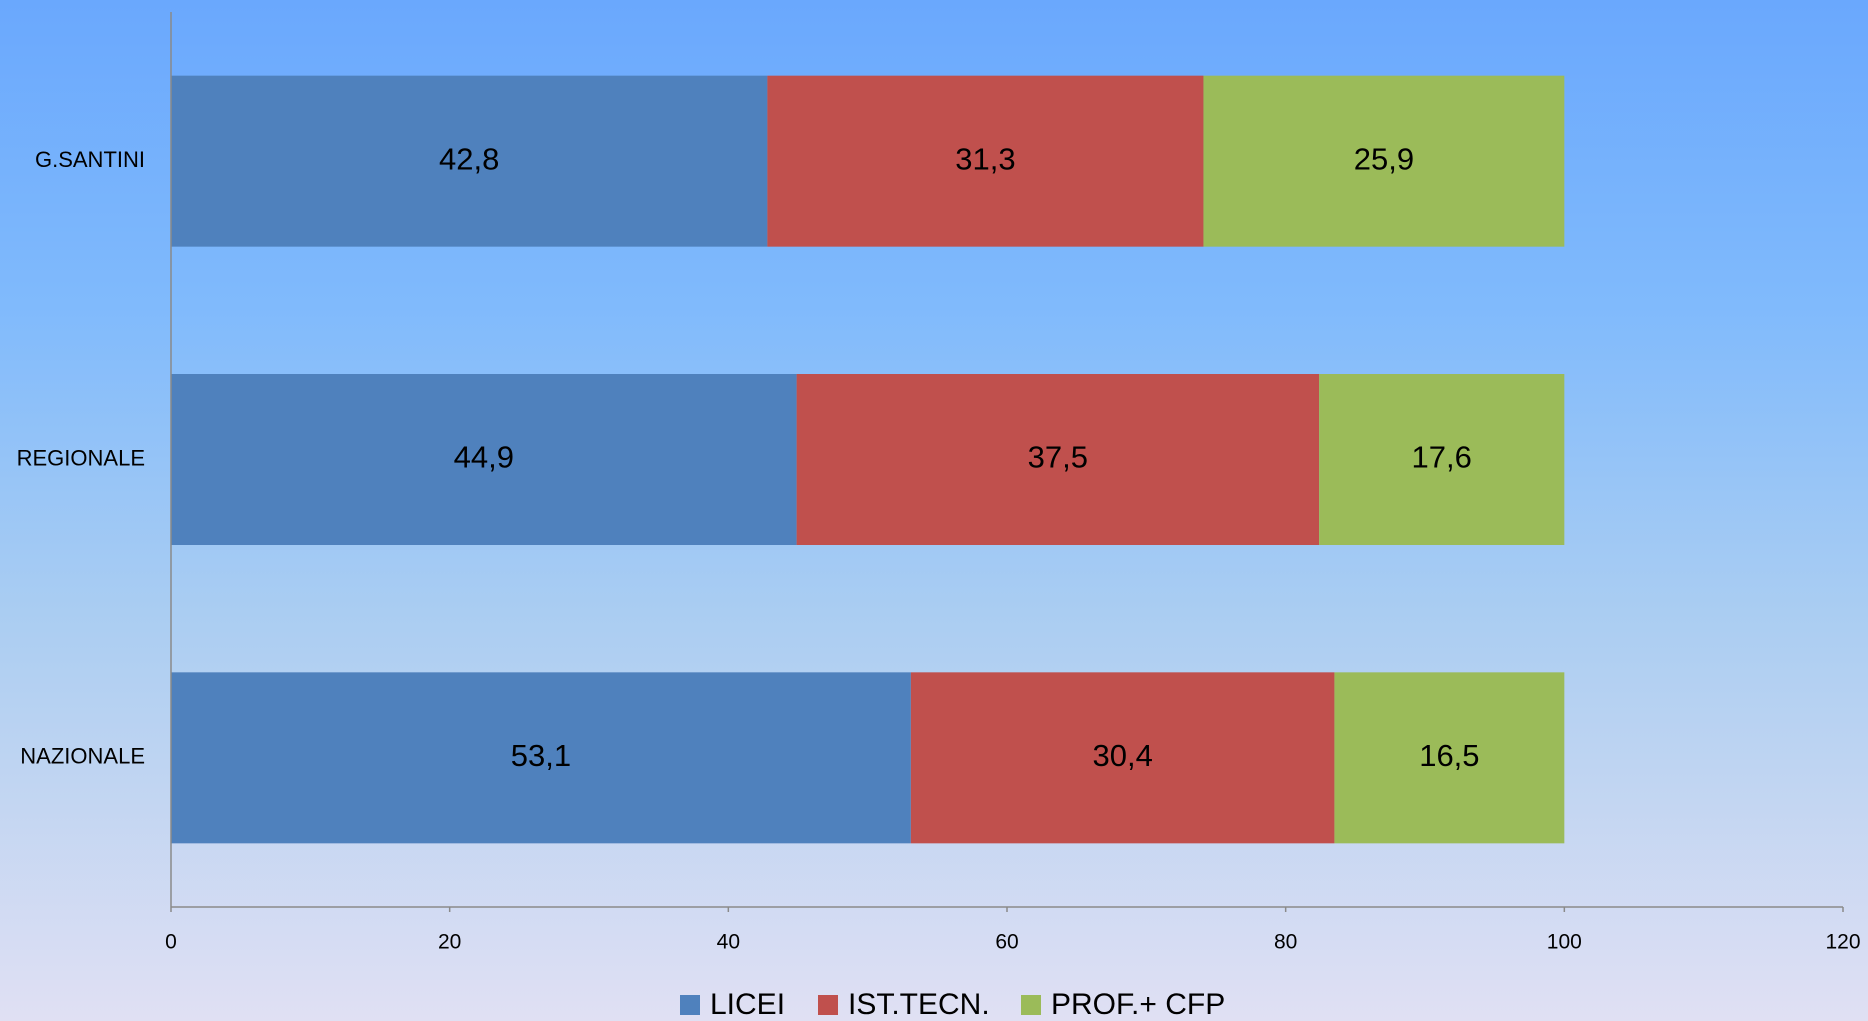  I want to click on y-tick-label: G.SANTINI, so click(90, 159).